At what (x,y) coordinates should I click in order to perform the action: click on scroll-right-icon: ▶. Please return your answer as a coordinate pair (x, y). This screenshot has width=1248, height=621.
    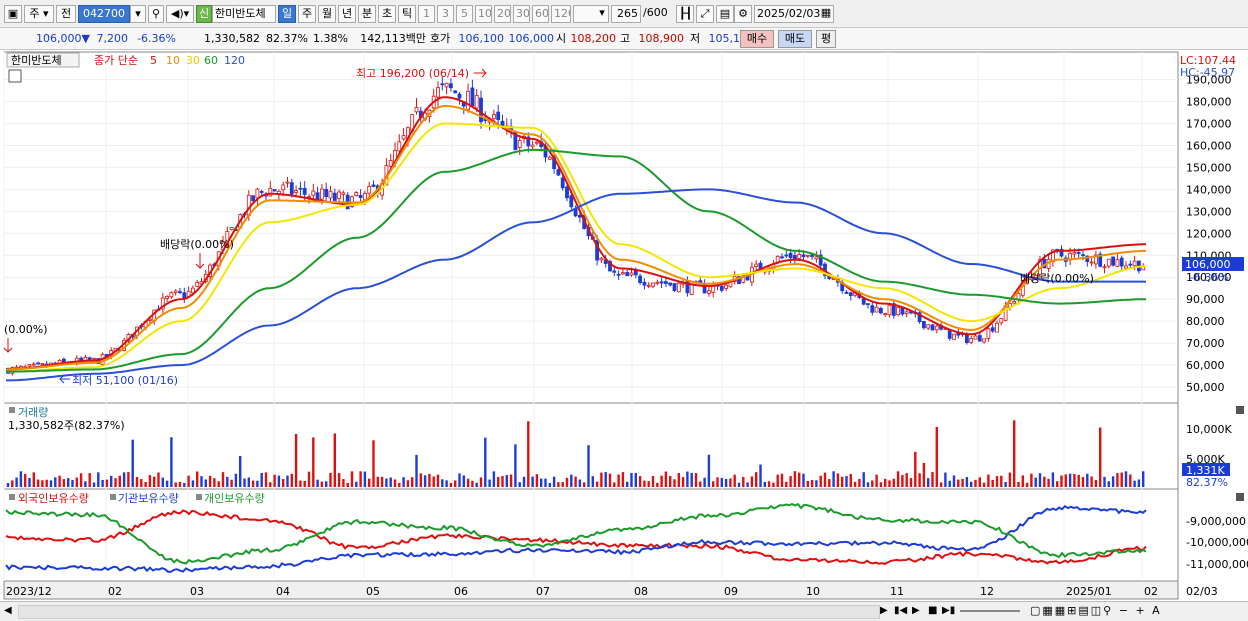
    Looking at the image, I should click on (884, 610).